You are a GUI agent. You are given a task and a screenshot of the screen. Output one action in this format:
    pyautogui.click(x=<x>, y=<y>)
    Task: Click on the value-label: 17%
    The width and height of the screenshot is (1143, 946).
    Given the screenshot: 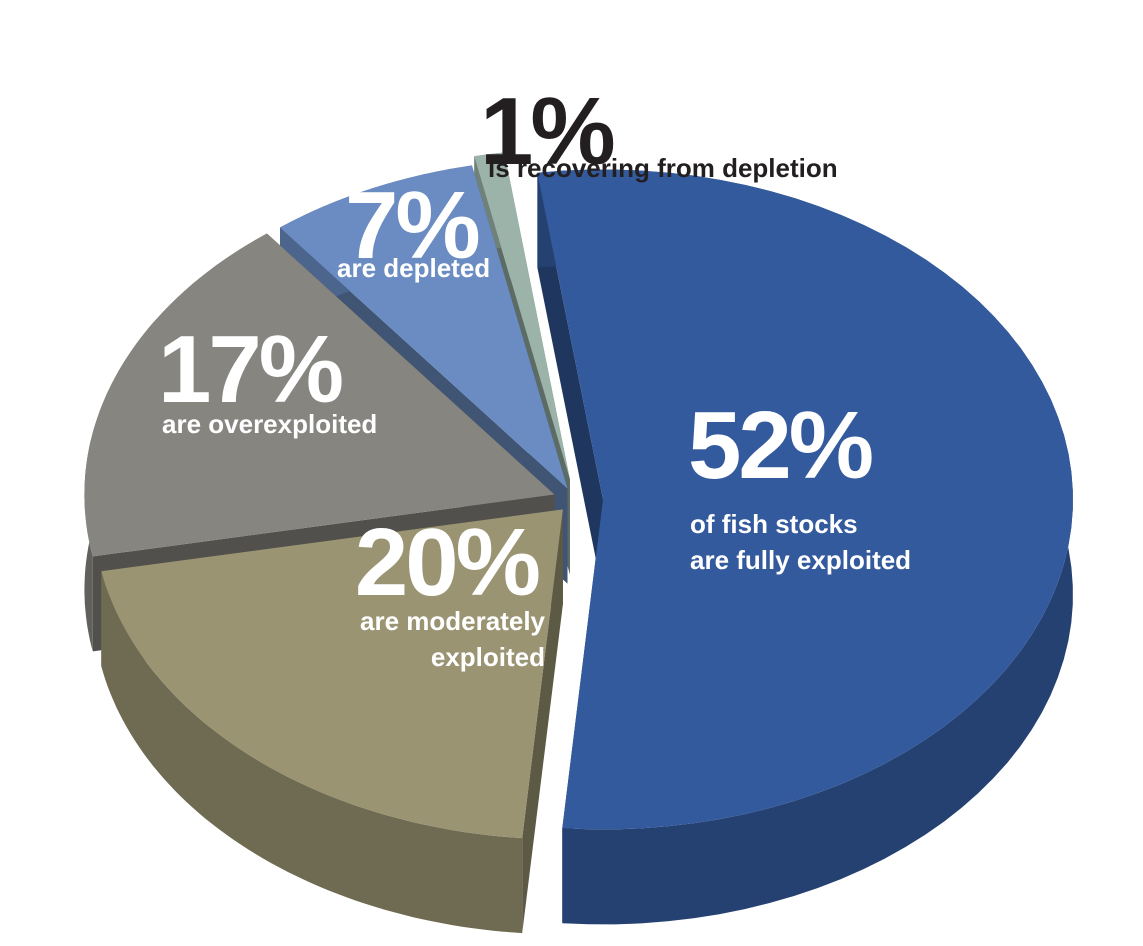 What is the action you would take?
    pyautogui.click(x=251, y=369)
    